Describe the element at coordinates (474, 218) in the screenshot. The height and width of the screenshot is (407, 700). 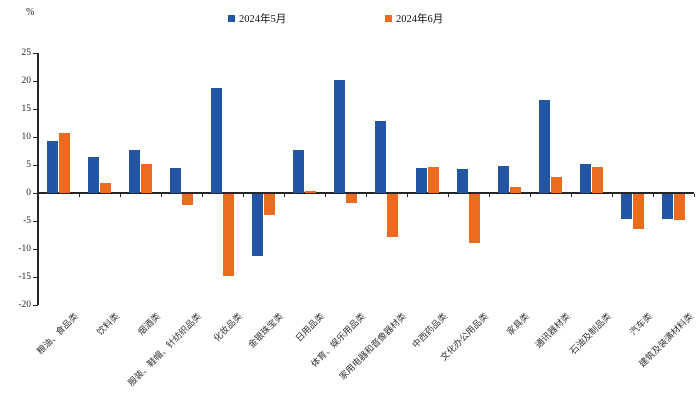
I see `bar-2024年6月-文化办公用品类` at that location.